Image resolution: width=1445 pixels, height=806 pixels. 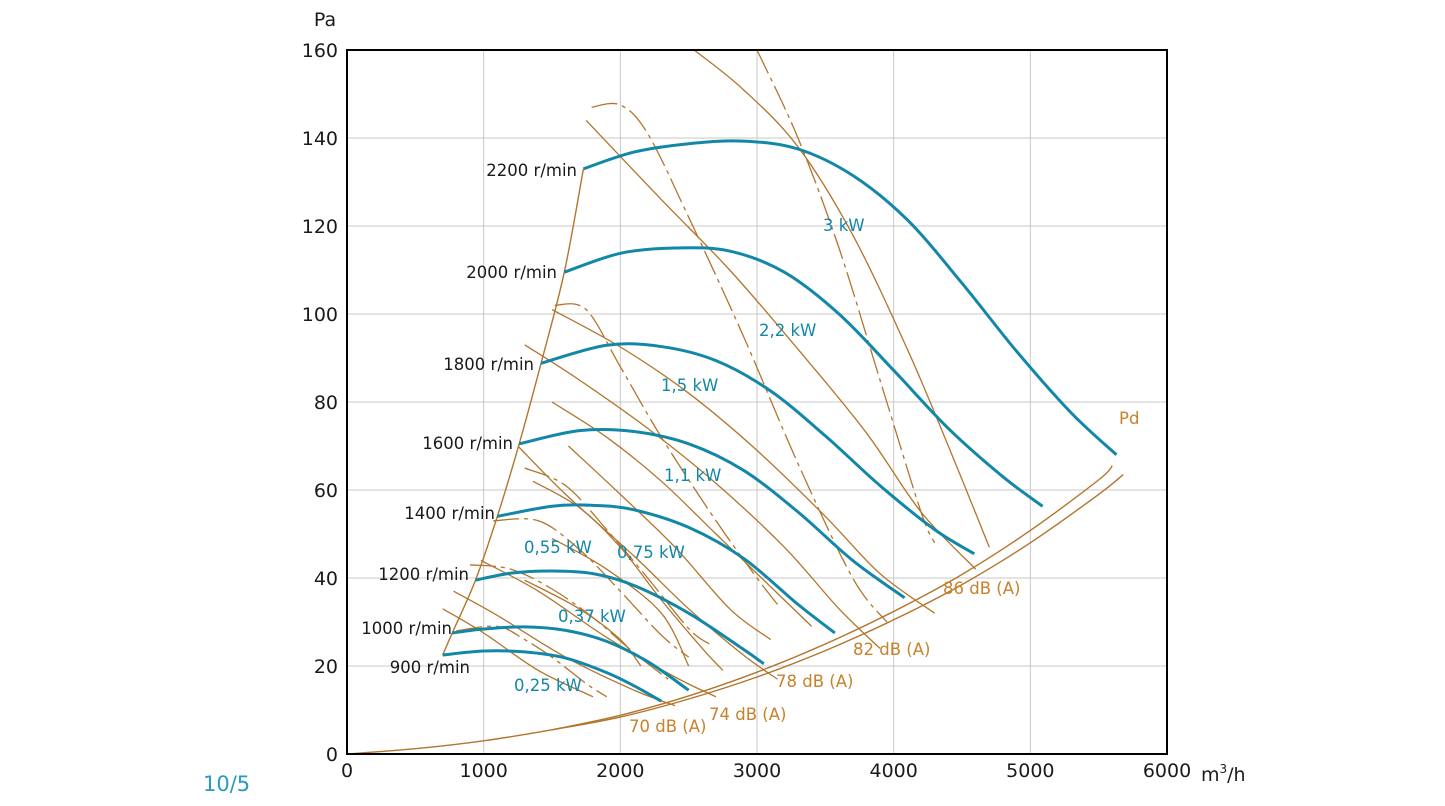 What do you see at coordinates (227, 784) in the screenshot?
I see `page-number: 10/5` at bounding box center [227, 784].